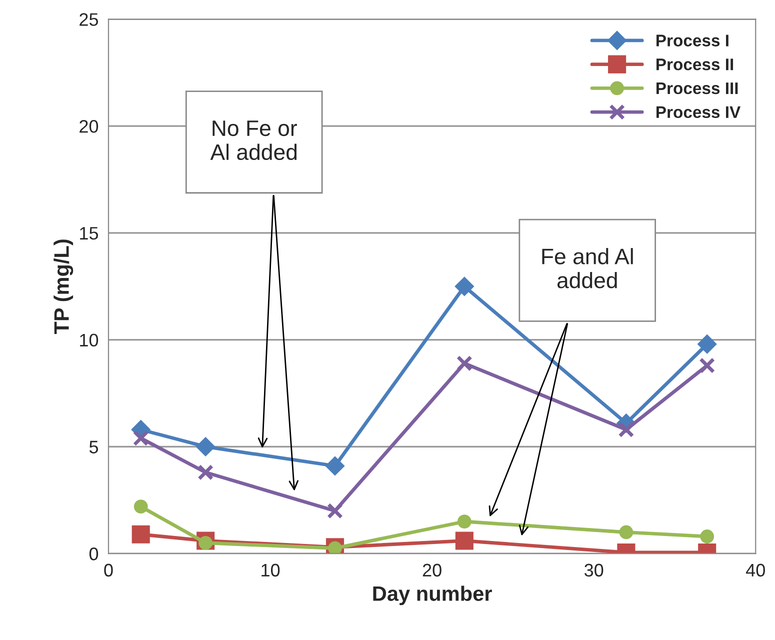  I want to click on y-tick-label: 5, so click(93, 447).